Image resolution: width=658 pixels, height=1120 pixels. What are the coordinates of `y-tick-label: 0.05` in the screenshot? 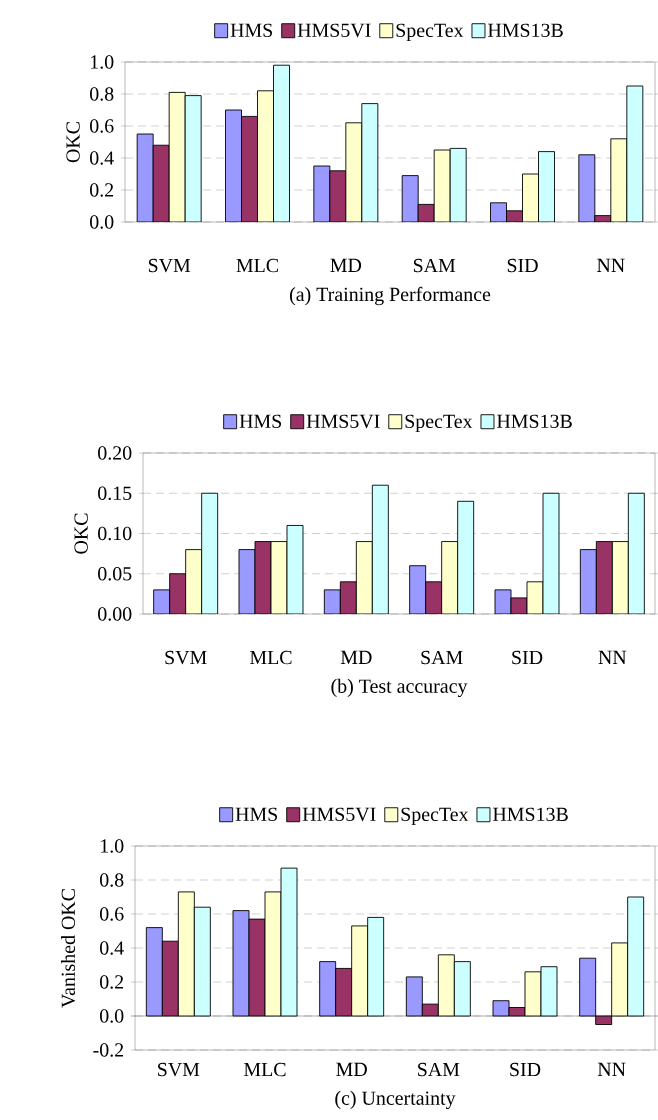 It's located at (115, 573).